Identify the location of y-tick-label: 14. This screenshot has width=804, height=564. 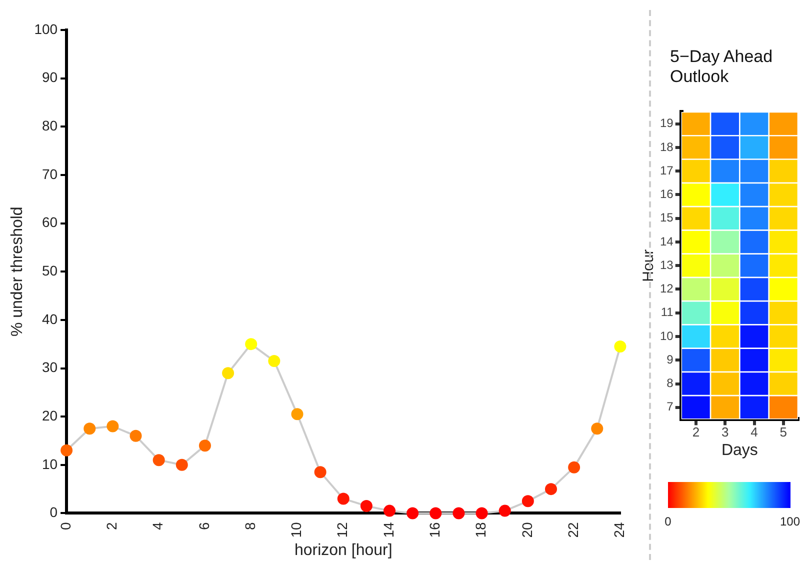
(667, 241).